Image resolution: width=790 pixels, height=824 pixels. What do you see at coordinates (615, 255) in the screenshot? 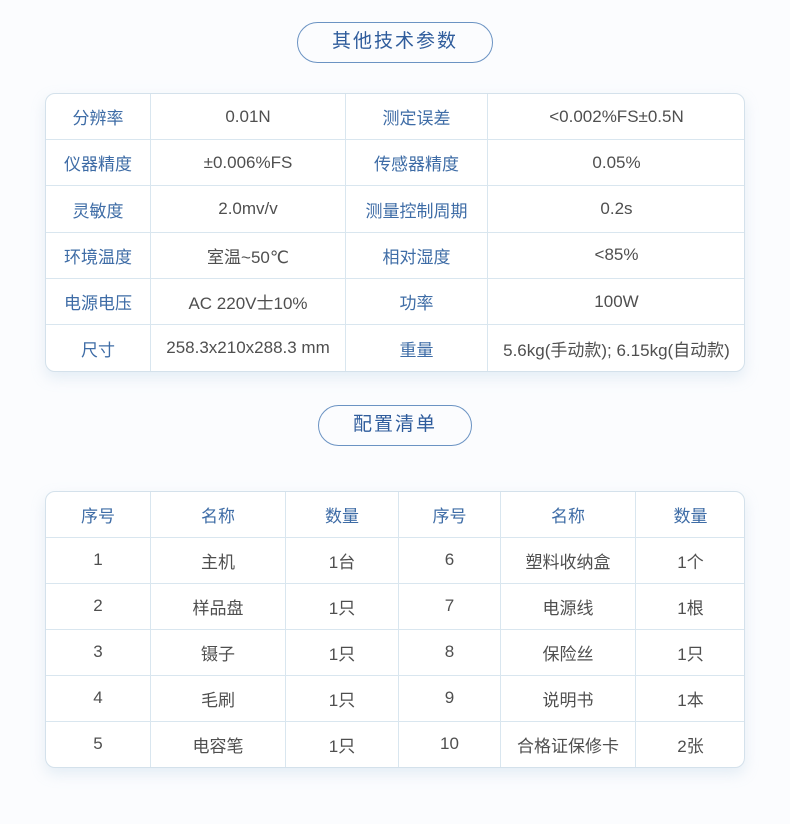
I see `spec-value-cell: <85%` at bounding box center [615, 255].